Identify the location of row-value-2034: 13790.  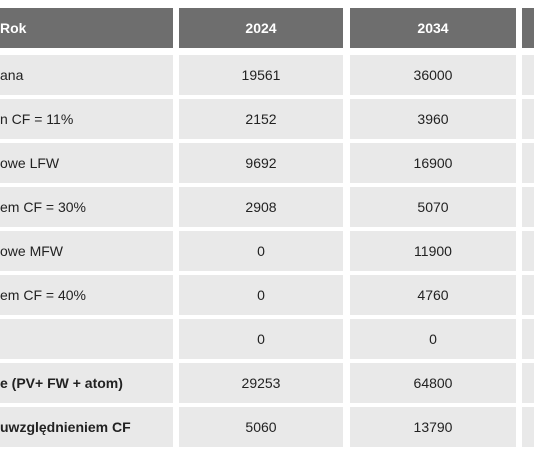
(433, 427).